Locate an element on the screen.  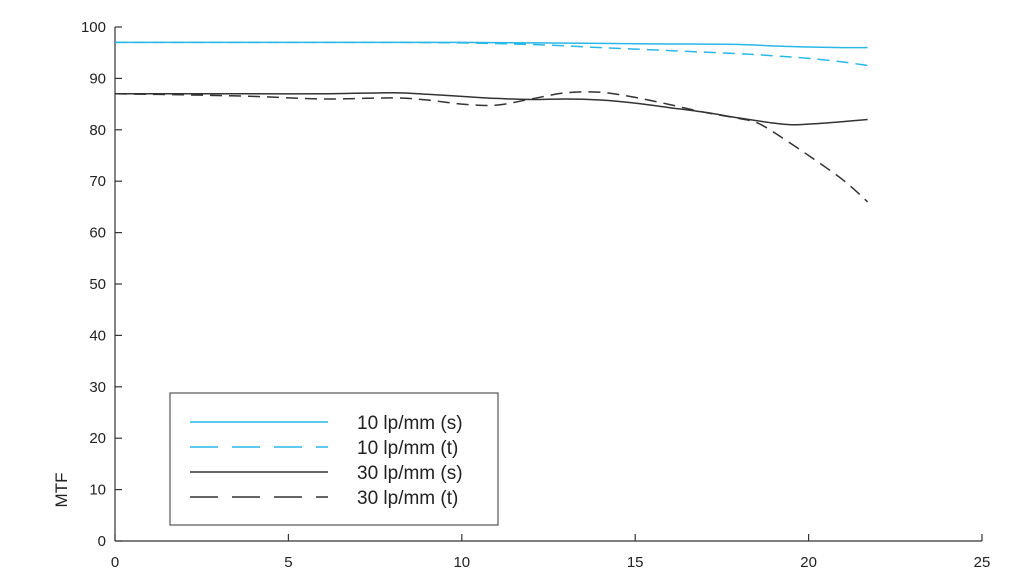
legend-label-10-lp-mm-t: 10 lp/mm (t) is located at coordinates (407, 448).